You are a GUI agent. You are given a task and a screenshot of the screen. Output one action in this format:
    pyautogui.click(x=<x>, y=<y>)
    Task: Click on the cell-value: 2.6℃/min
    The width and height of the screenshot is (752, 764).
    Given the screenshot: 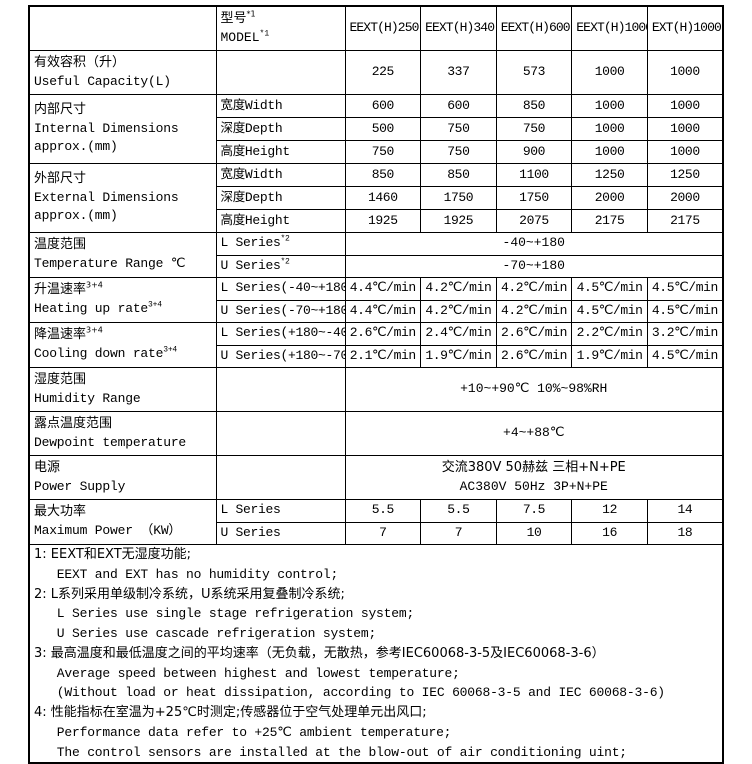 What is the action you would take?
    pyautogui.click(x=383, y=334)
    